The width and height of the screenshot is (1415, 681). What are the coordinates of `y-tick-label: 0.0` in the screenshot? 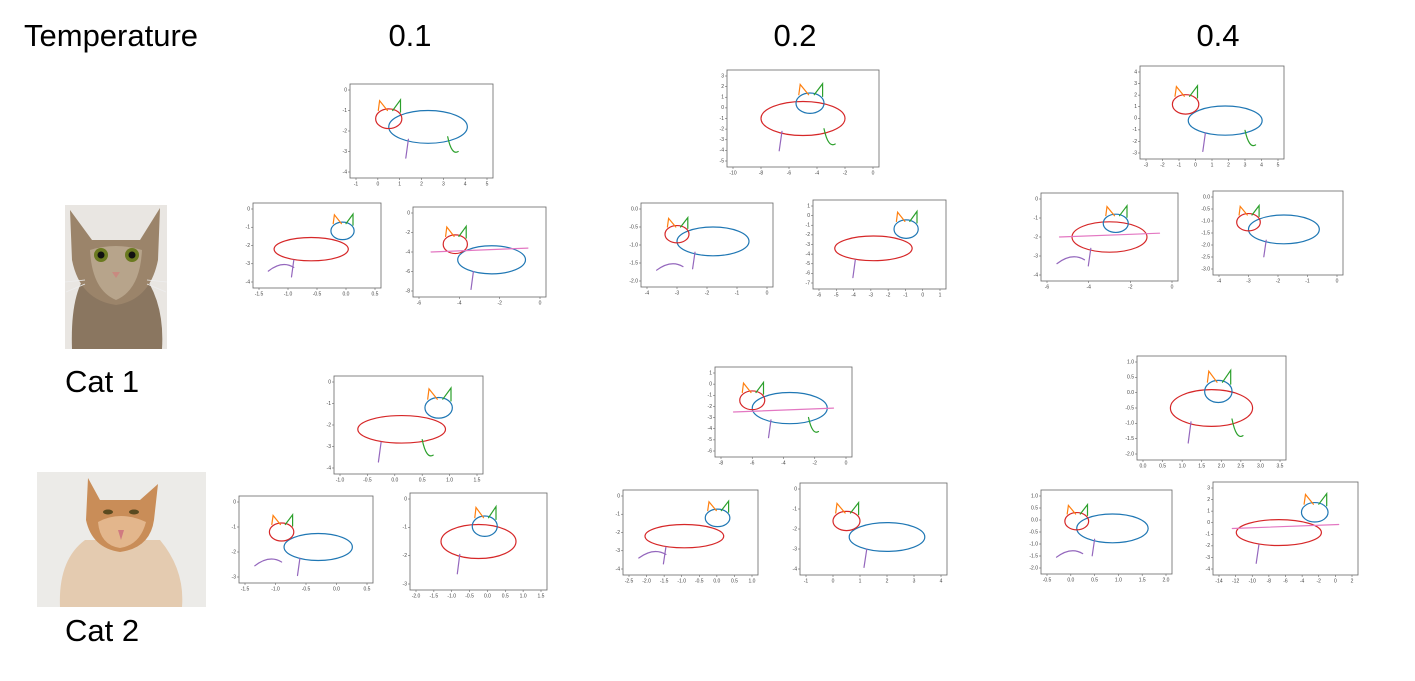 It's located at (1206, 197).